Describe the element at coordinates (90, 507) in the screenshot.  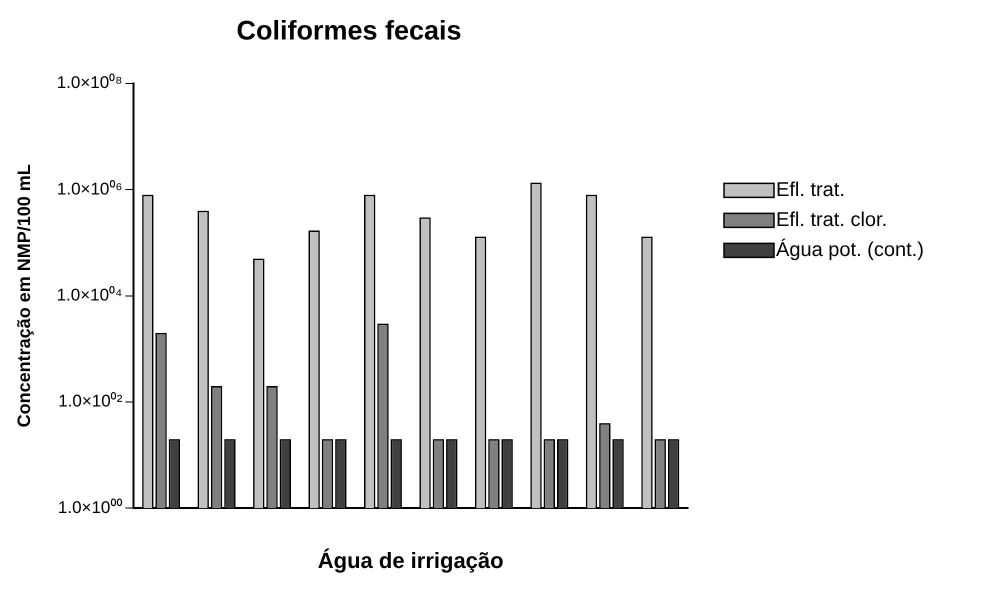
I see `y-tick-label: 1.0×10⁰⁰` at that location.